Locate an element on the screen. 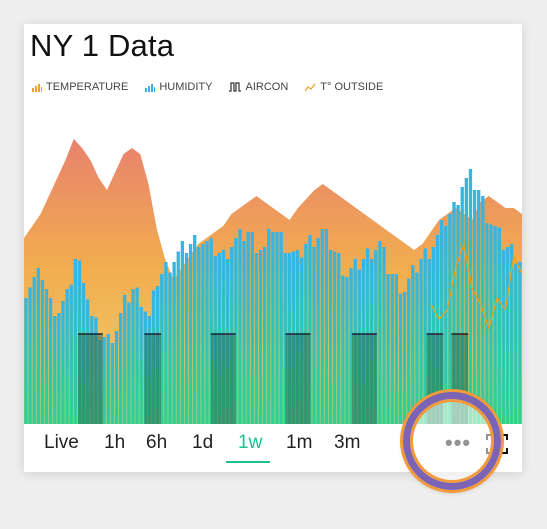  range-tab-1d: 1d is located at coordinates (203, 442).